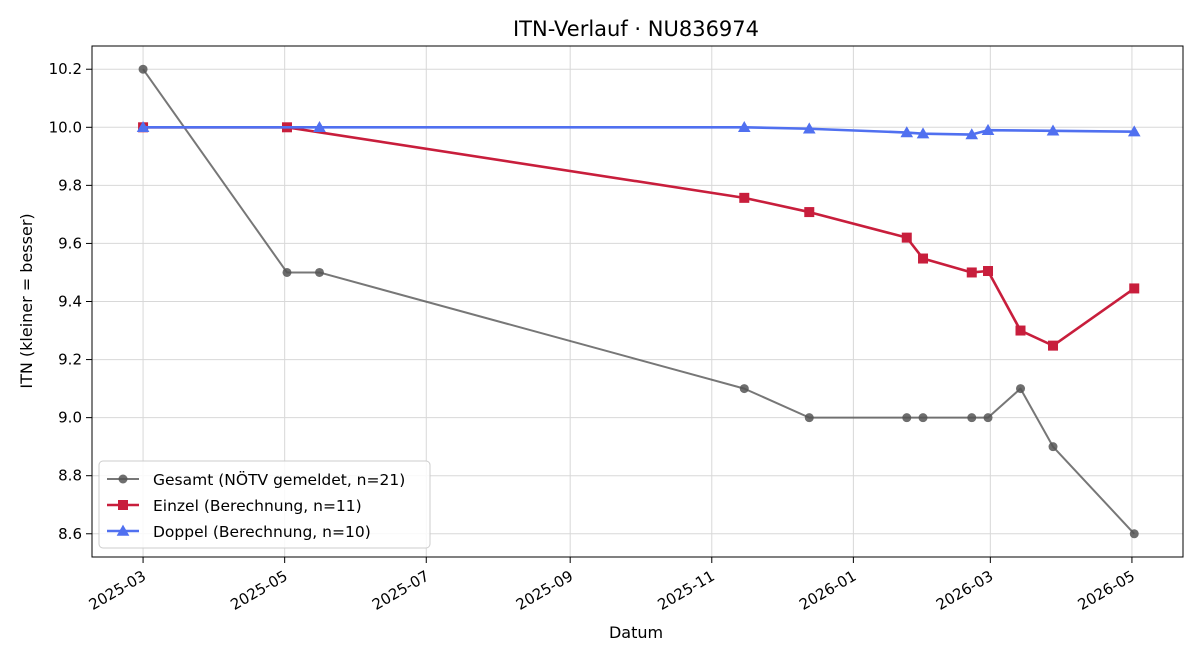 The image size is (1200, 660). I want to click on y-tick-label: 9.2, so click(70, 360).